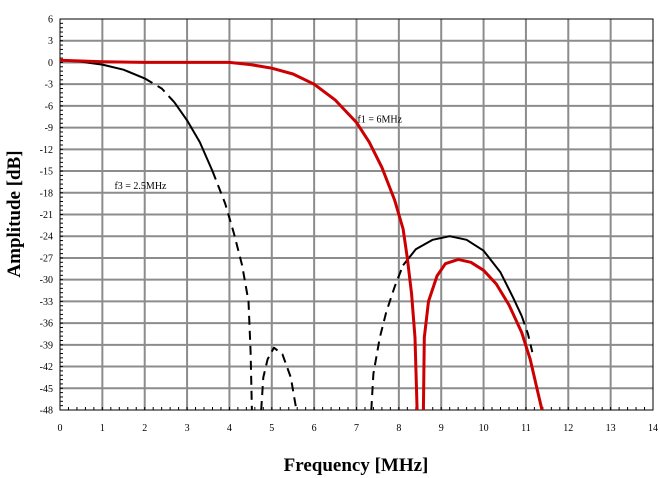 The image size is (660, 478). What do you see at coordinates (441, 428) in the screenshot?
I see `x-tick-label: 9` at bounding box center [441, 428].